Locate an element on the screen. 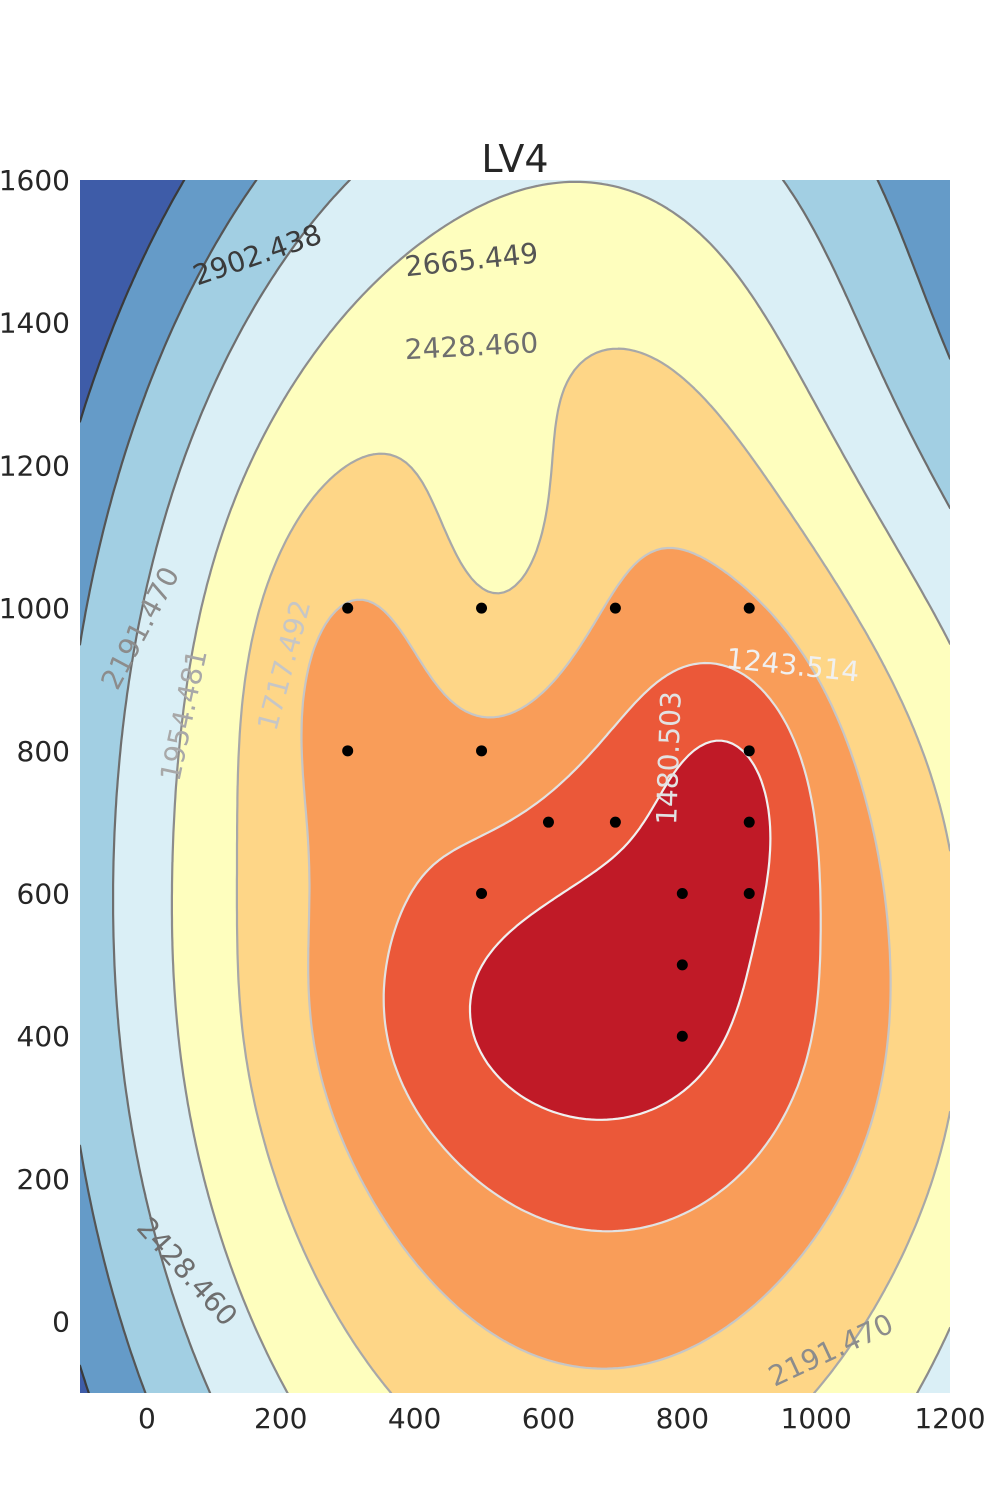 This screenshot has height=1504, width=1000. y-tick-label-3: 400 is located at coordinates (43, 1036).